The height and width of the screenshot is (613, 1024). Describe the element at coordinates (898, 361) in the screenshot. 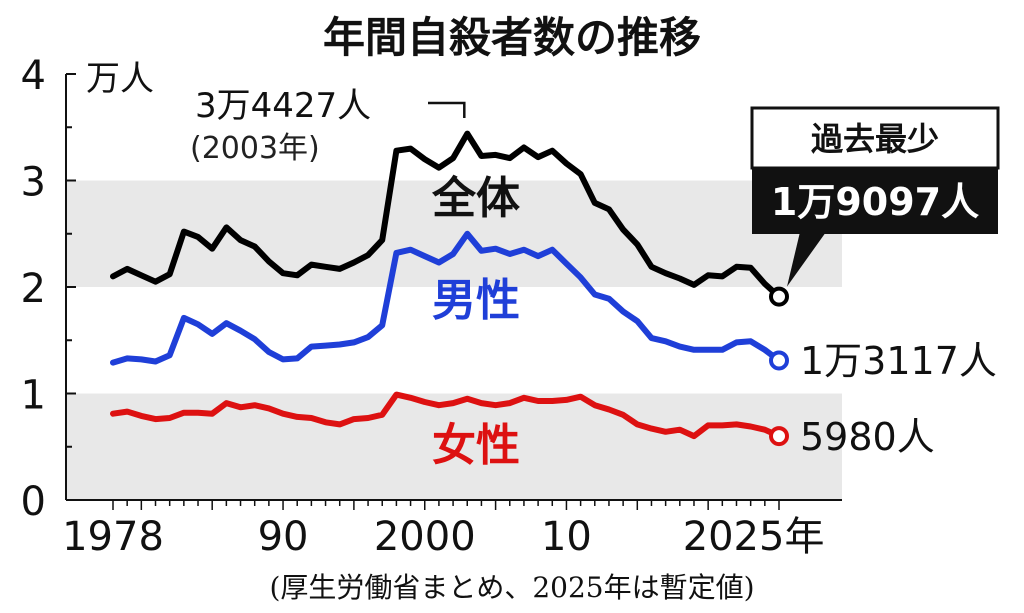

I see `male-end-label: 1万3117人` at that location.